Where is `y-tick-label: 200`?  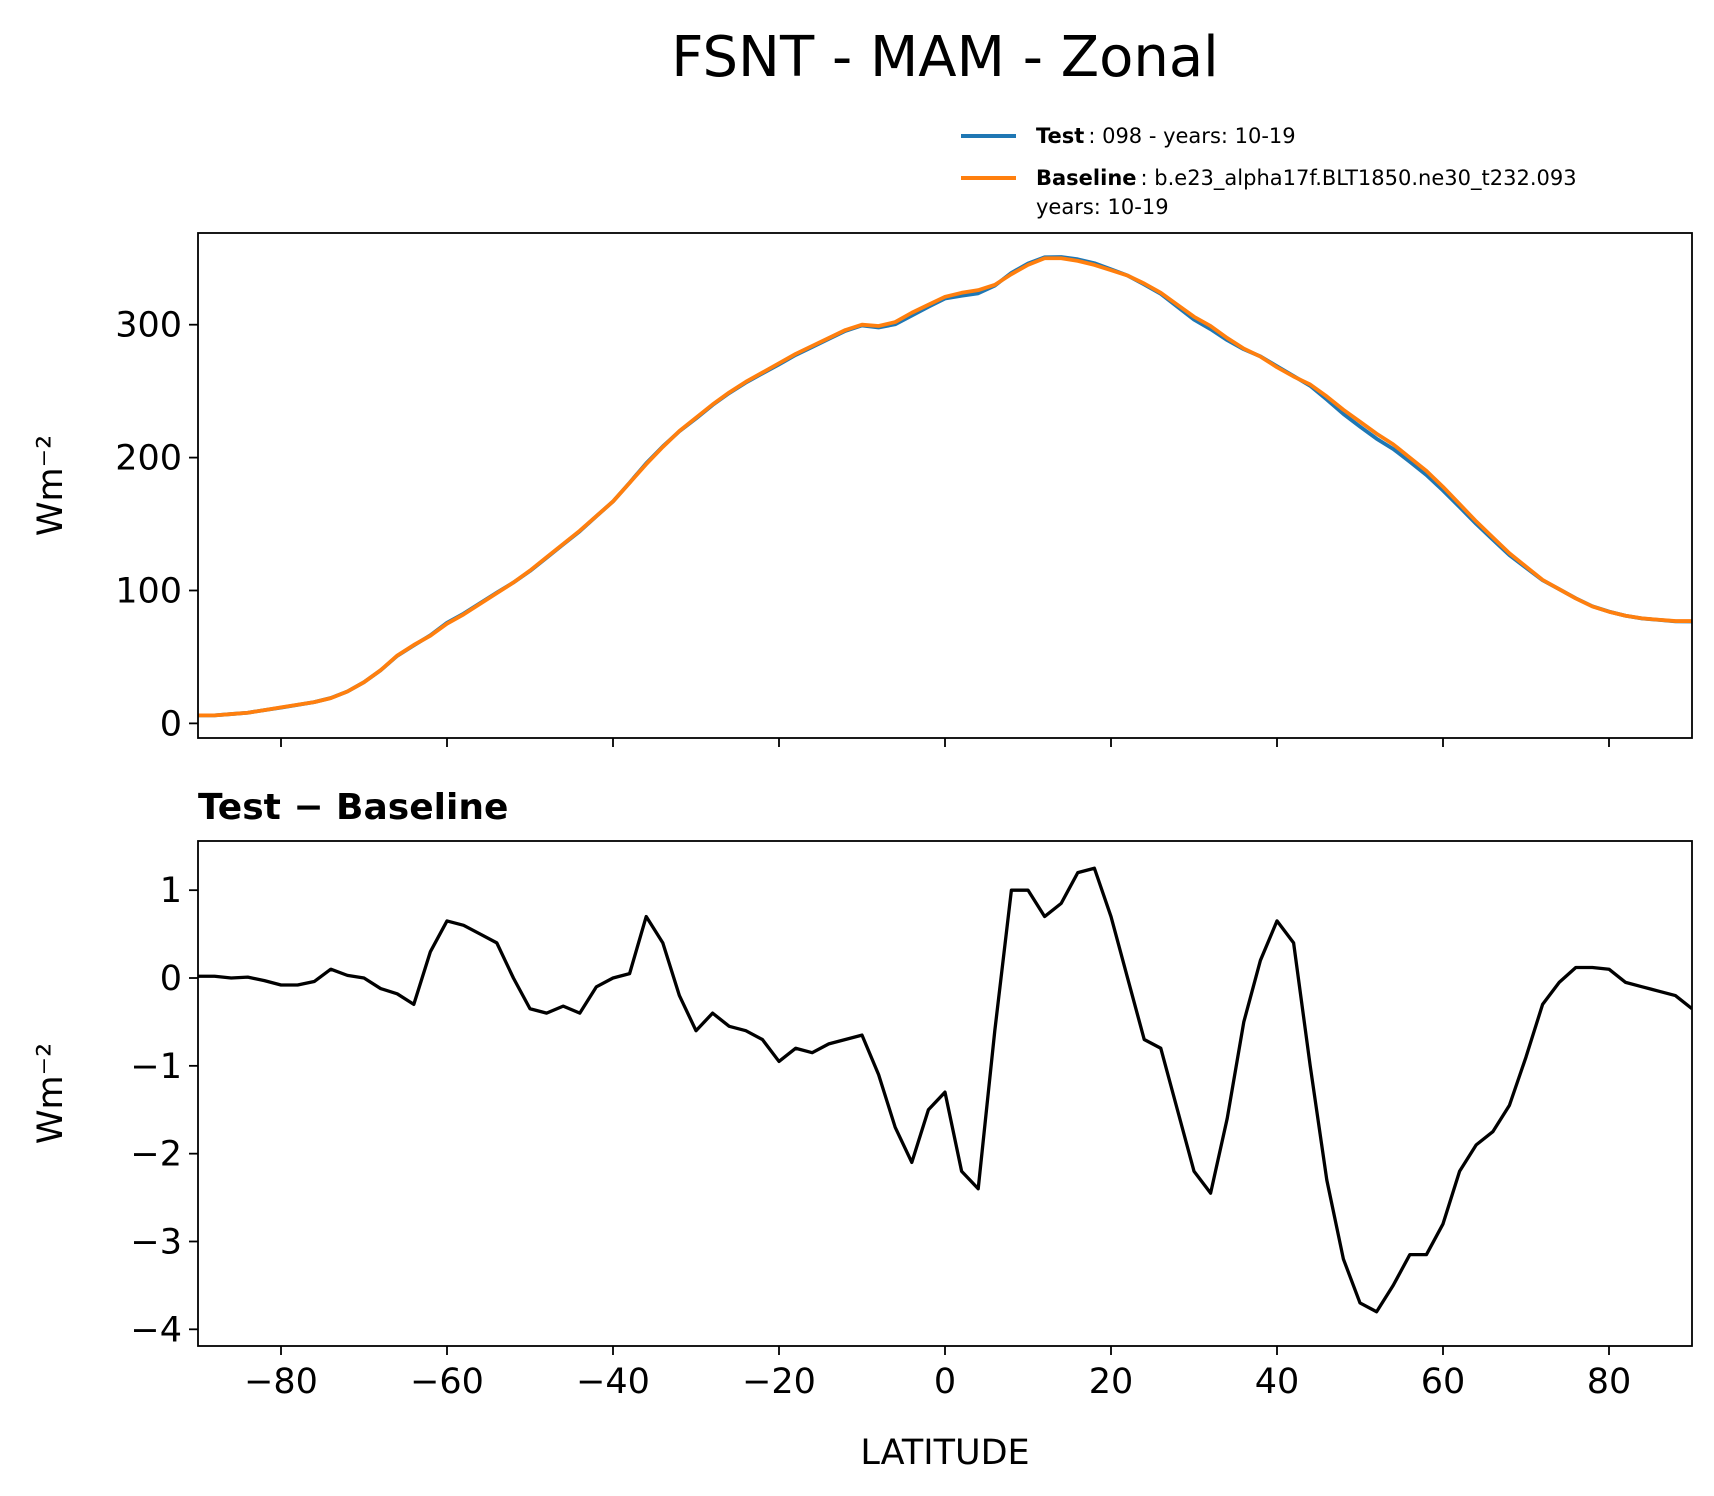
y-tick-label: 200 is located at coordinates (148, 459).